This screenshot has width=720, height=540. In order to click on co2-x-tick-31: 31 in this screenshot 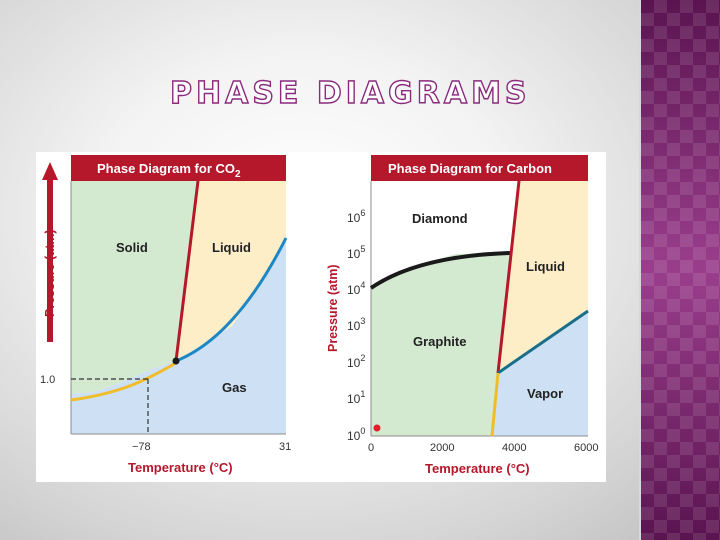, I will do `click(285, 447)`.